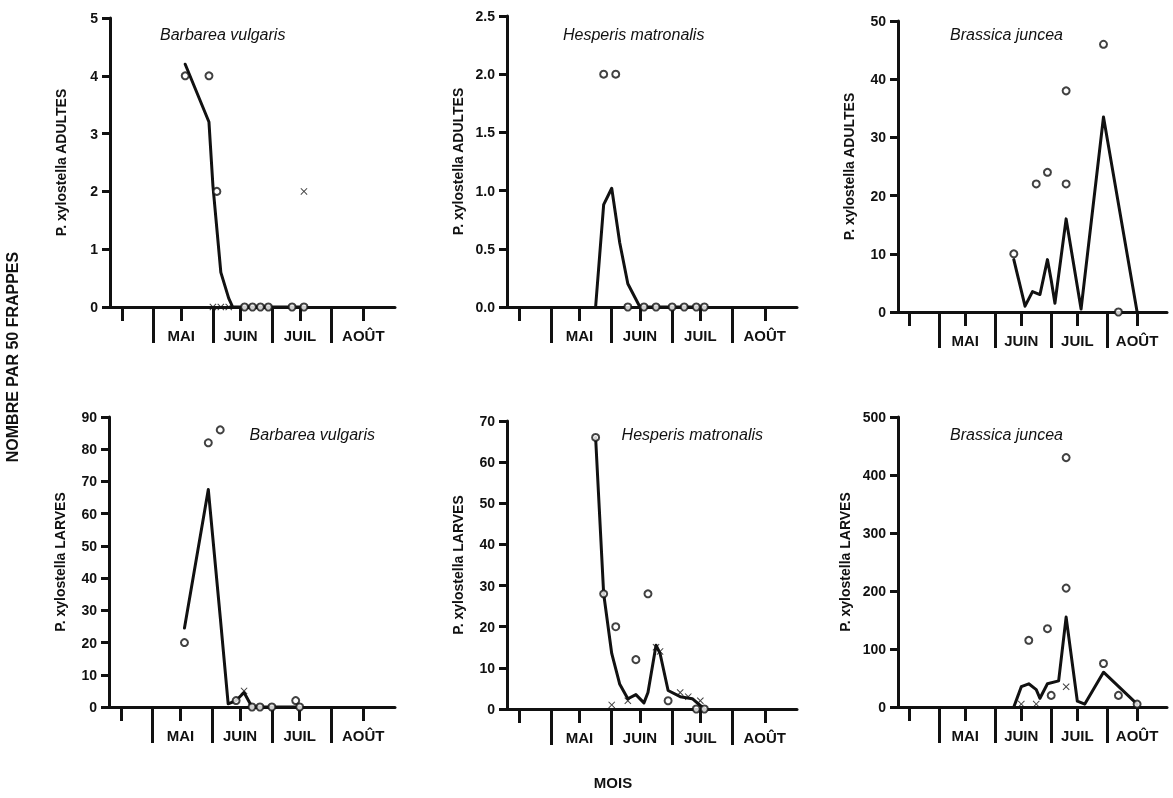 The image size is (1173, 798). What do you see at coordinates (485, 132) in the screenshot?
I see `y-tick-label: 1.5` at bounding box center [485, 132].